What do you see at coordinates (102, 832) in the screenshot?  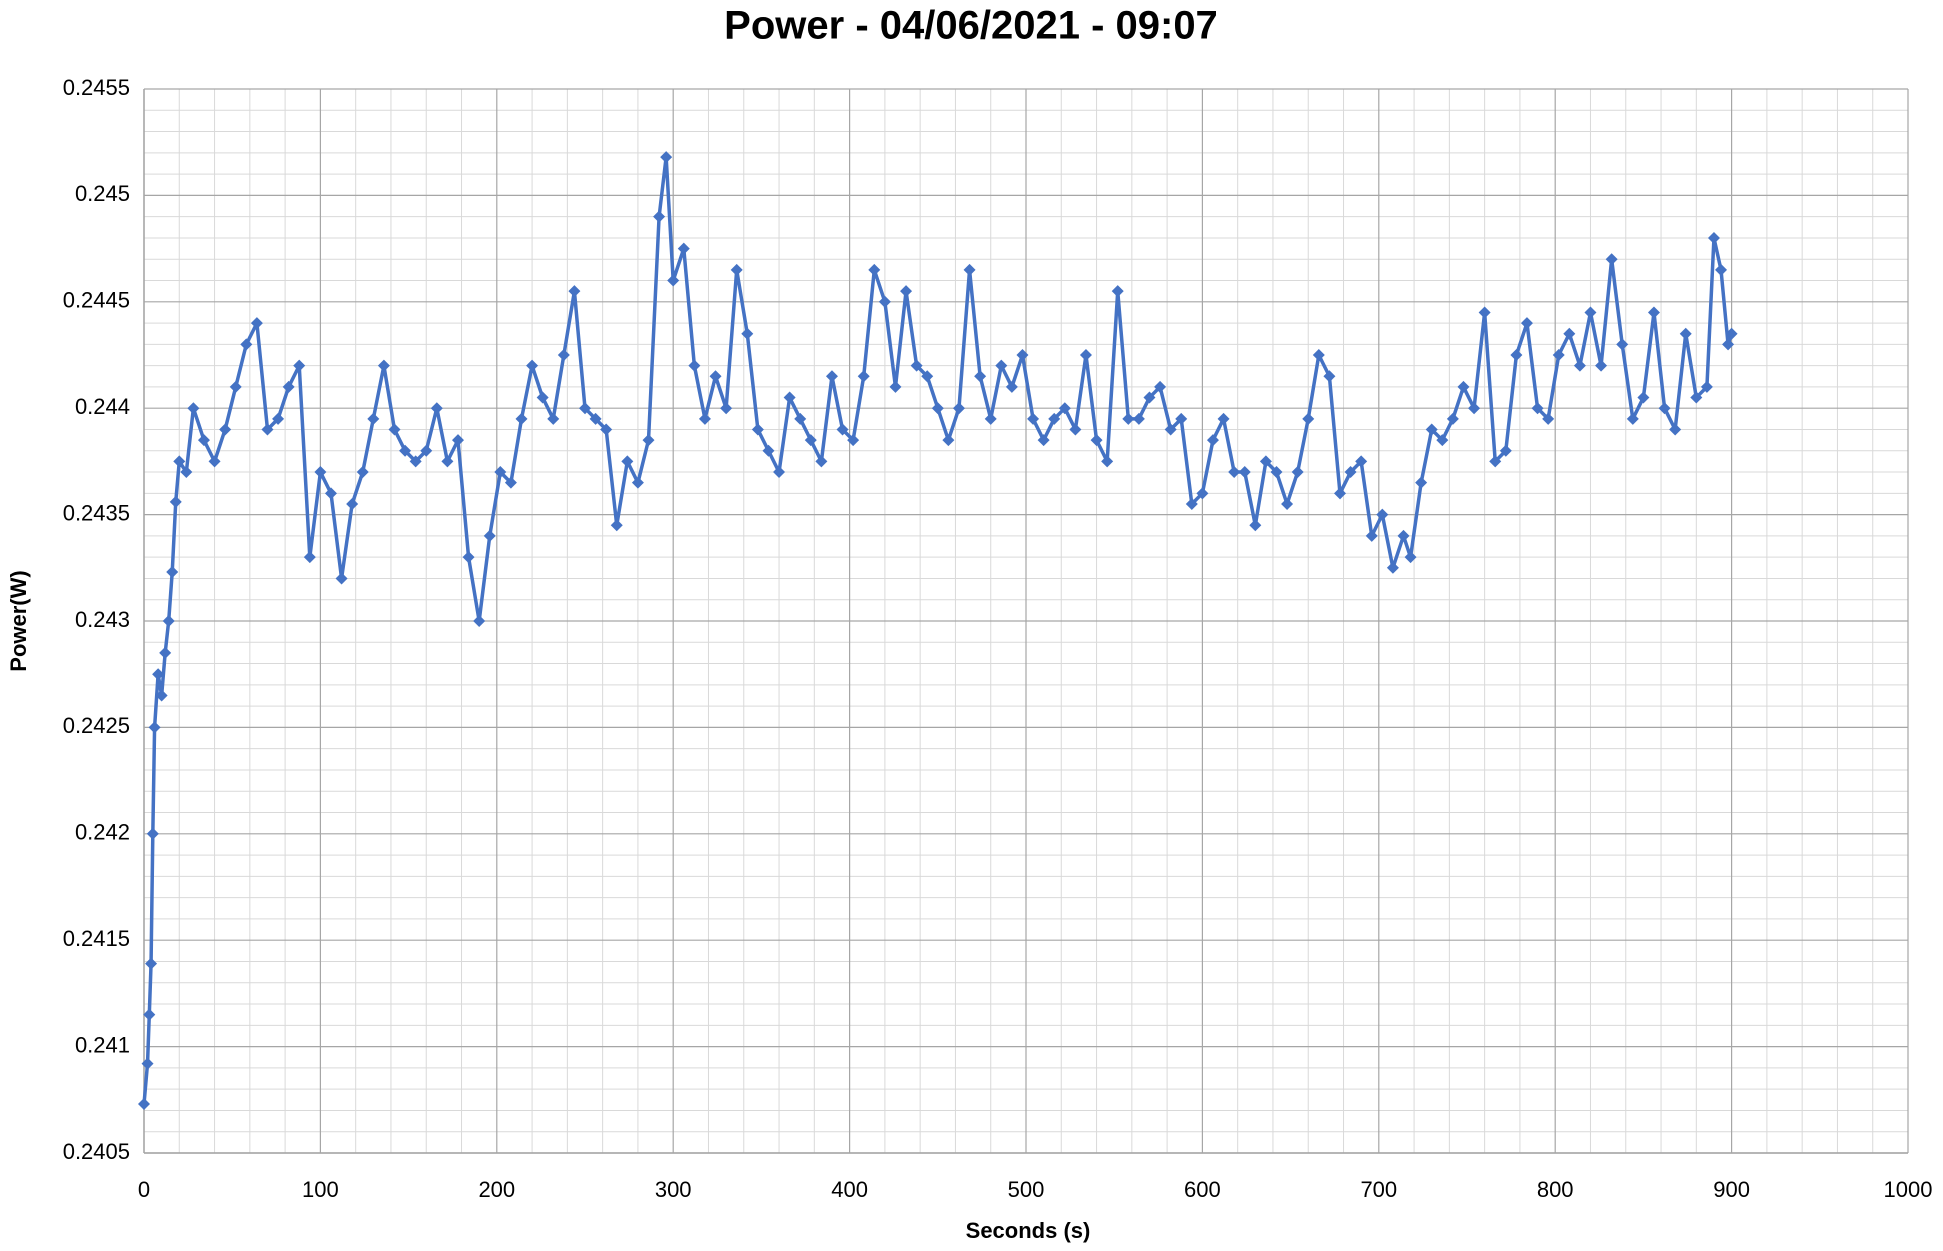 I see `y-tick-label: 0.242` at bounding box center [102, 832].